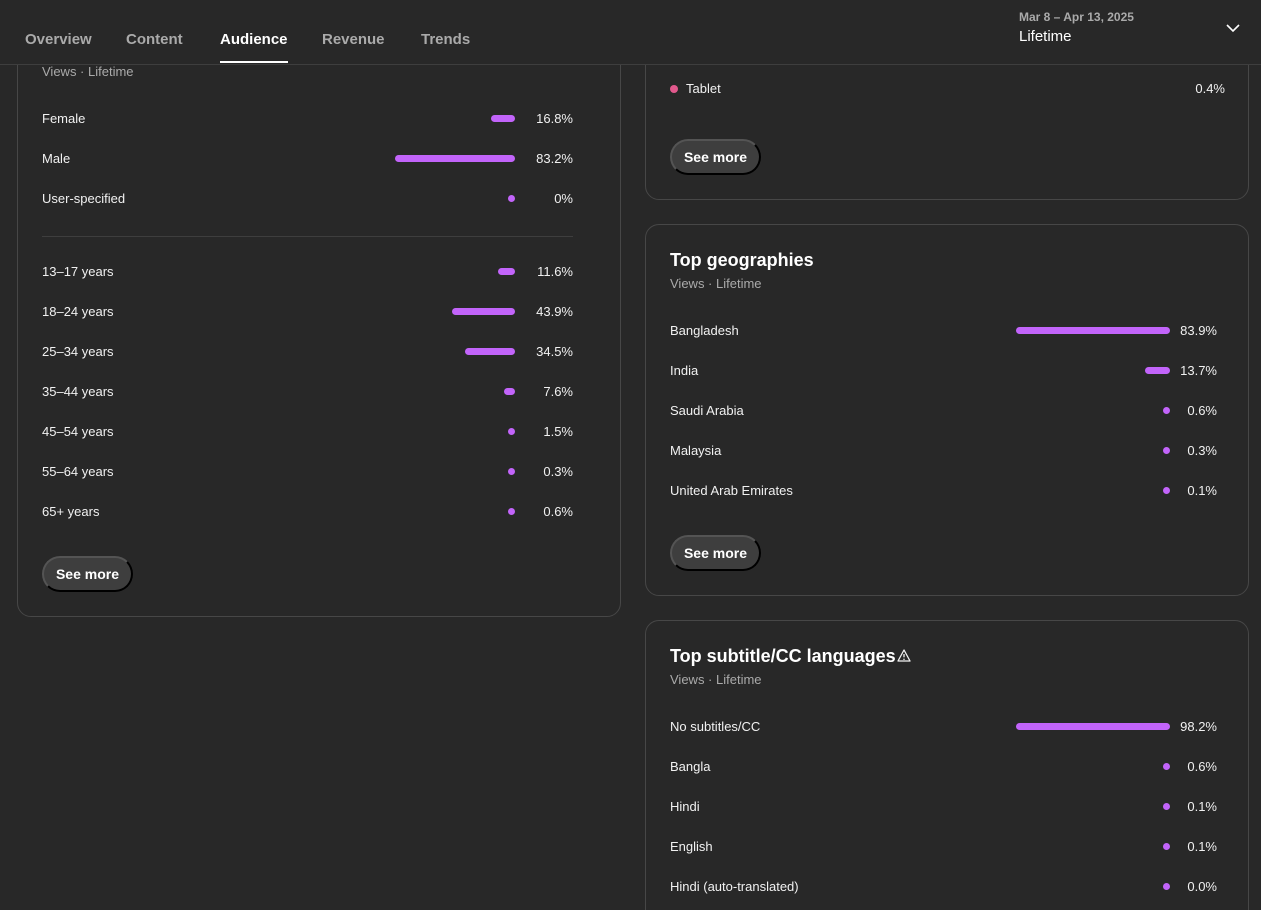  I want to click on tab-trends: Trends, so click(446, 39).